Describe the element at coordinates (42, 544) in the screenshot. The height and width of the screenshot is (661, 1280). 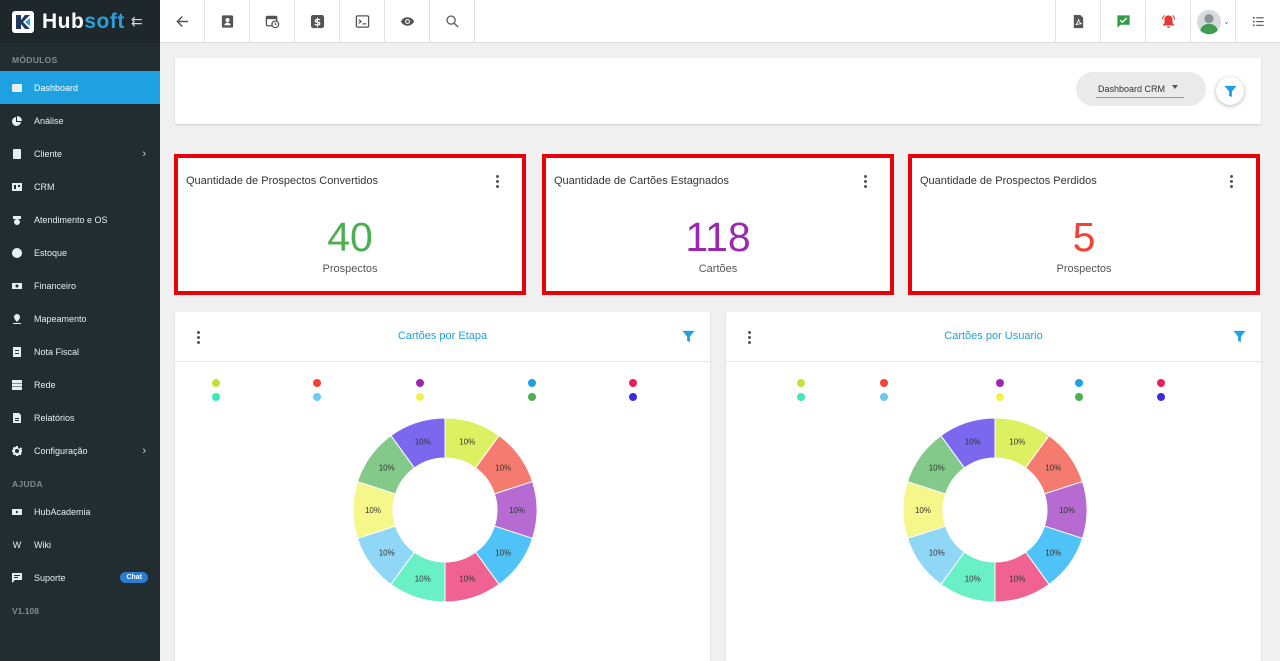
I see `sidebar-item-label: Wiki` at that location.